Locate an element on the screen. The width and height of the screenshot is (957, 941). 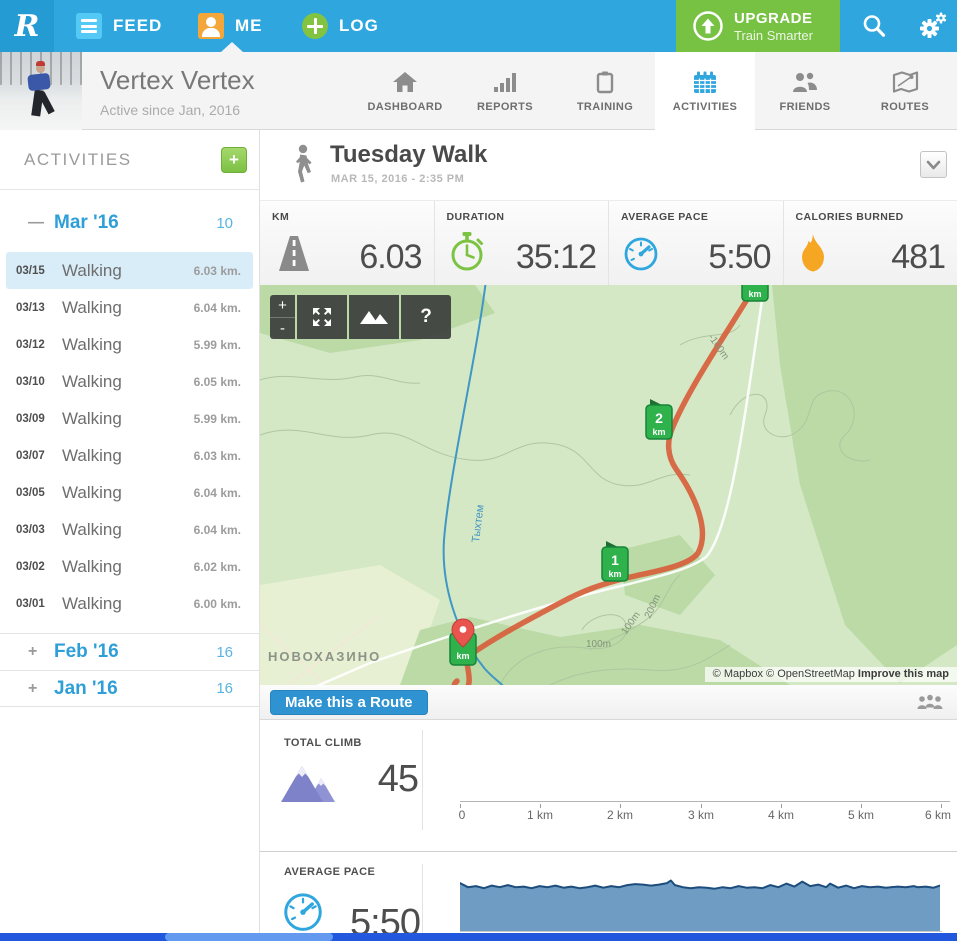
avatar is located at coordinates (41, 91).